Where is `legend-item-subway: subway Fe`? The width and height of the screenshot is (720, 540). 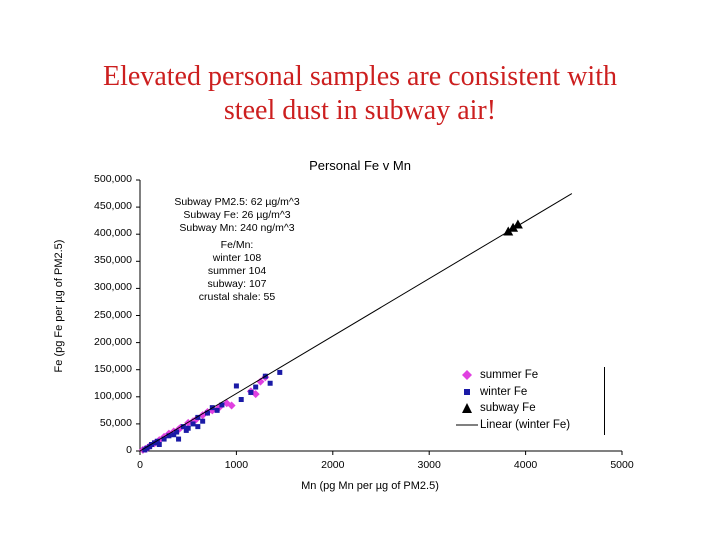 legend-item-subway: subway Fe is located at coordinates (531, 408).